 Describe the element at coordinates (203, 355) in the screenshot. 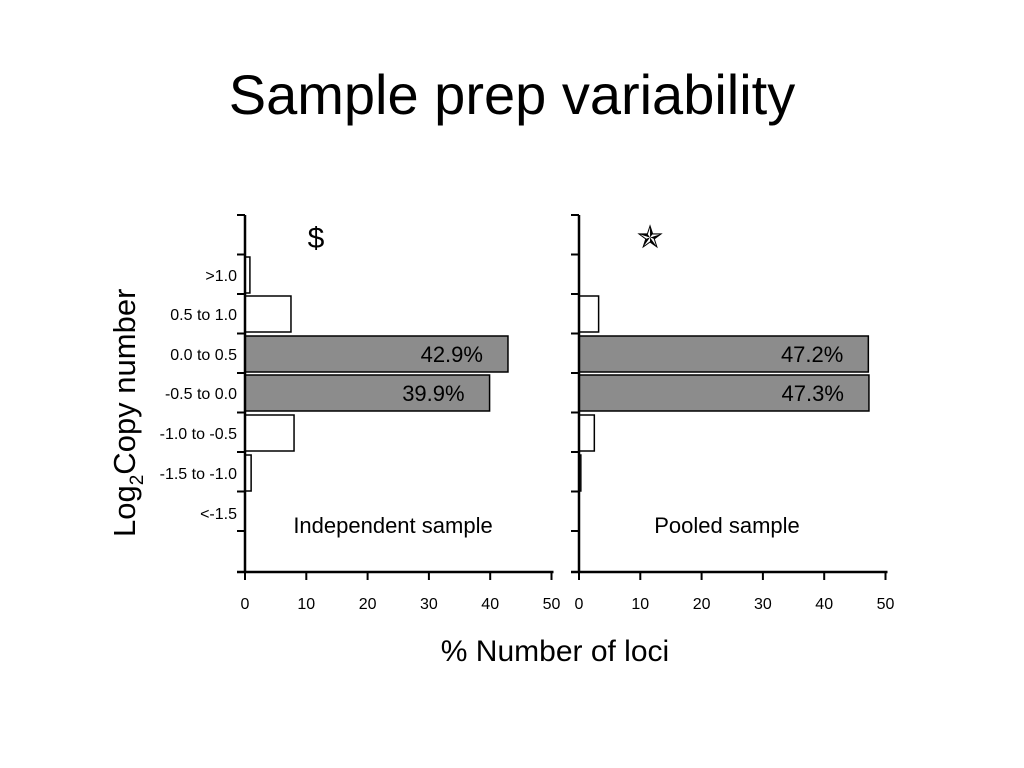

I see `category-label: 0.0 to 0.5` at that location.